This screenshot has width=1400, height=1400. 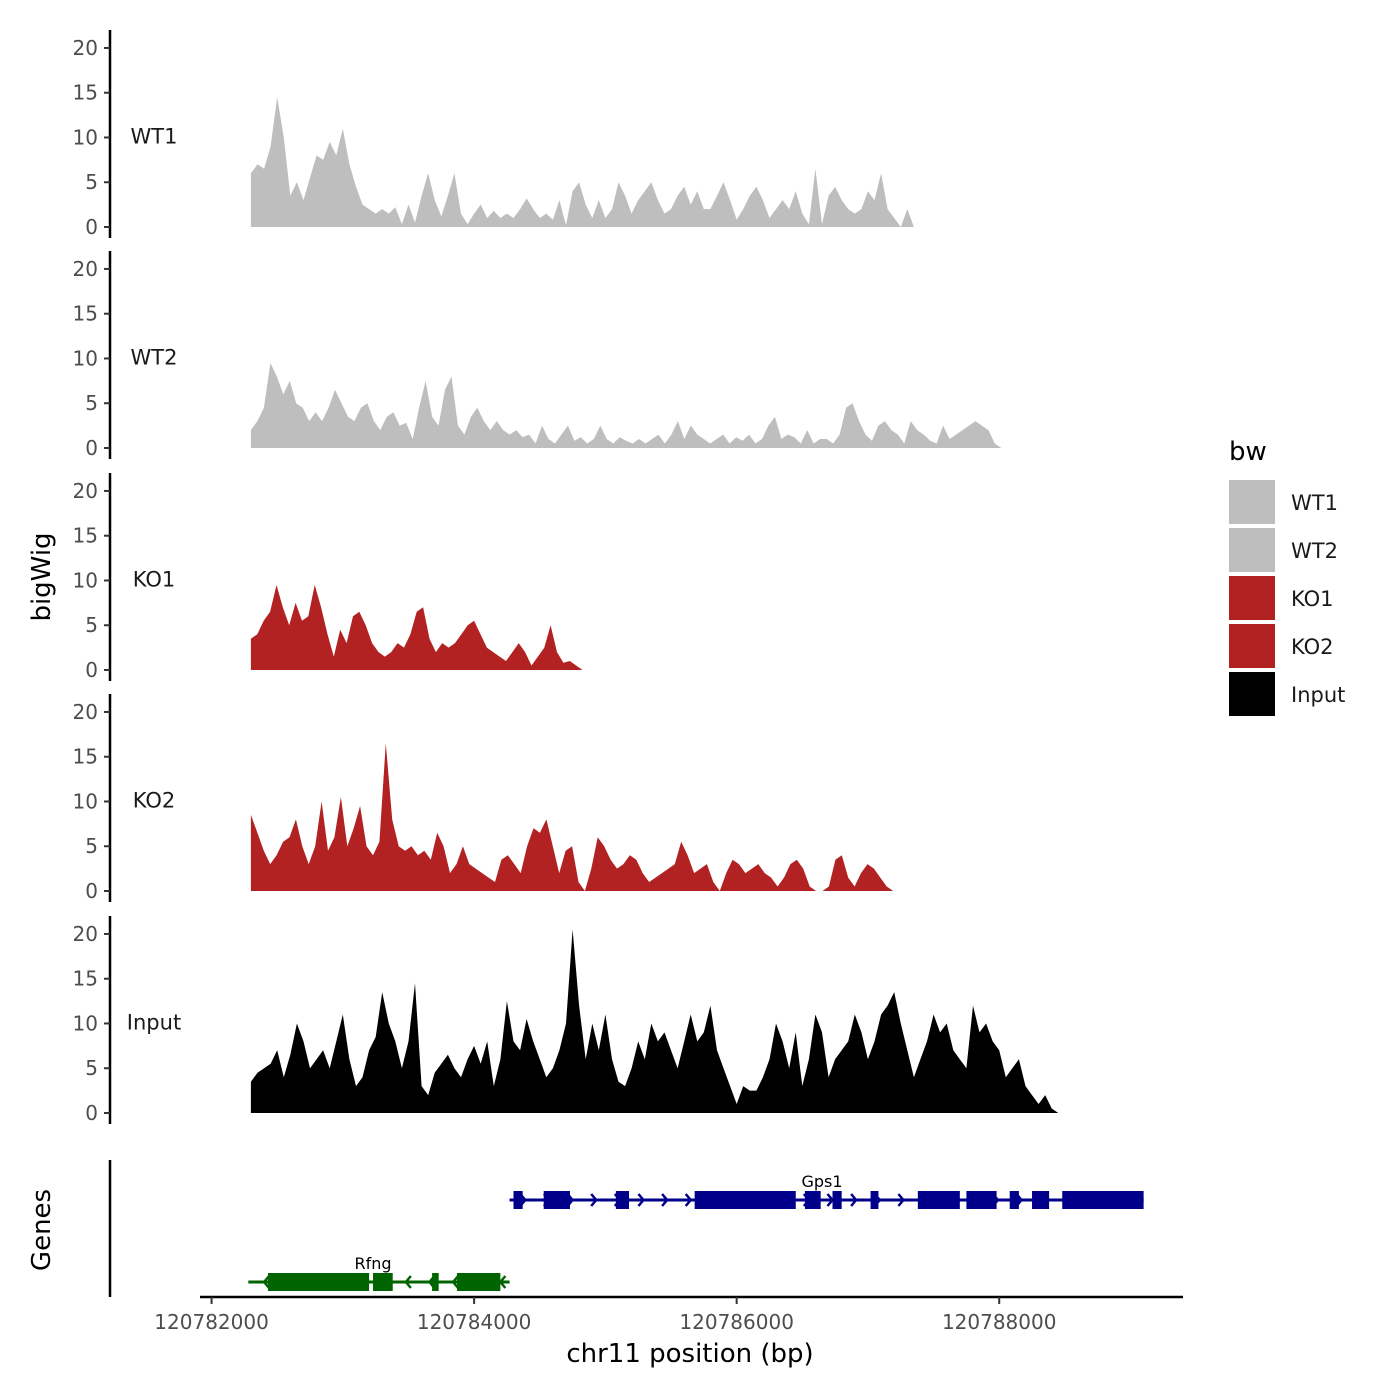 What do you see at coordinates (1252, 694) in the screenshot?
I see `legend-swatch-input` at bounding box center [1252, 694].